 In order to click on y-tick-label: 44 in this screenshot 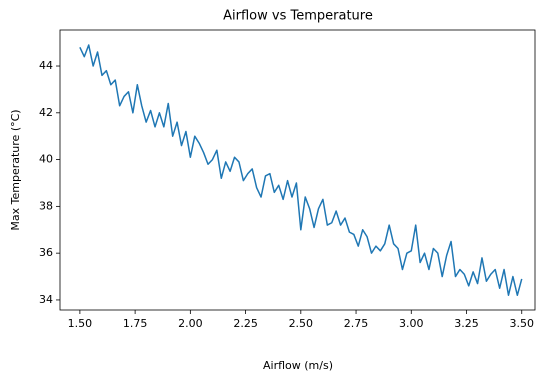, I will do `click(46, 65)`.